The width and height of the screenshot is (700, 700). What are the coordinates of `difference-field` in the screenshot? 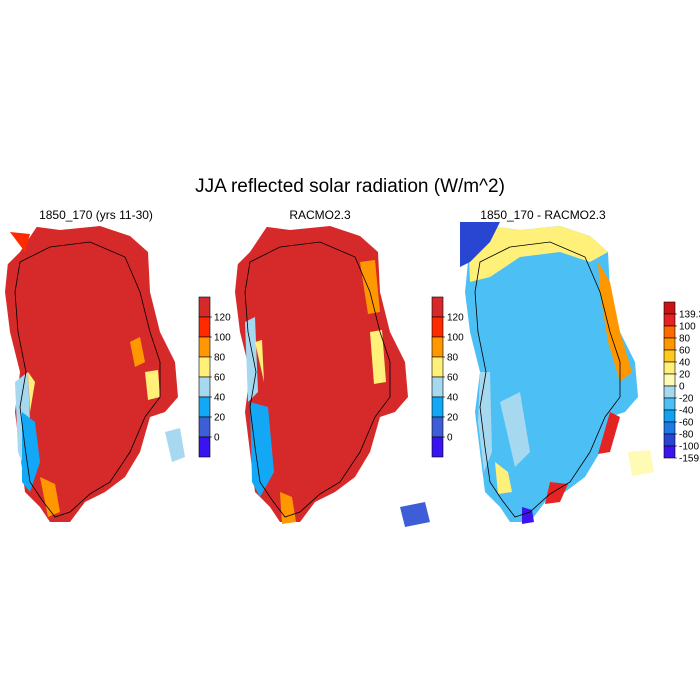 It's located at (557, 373).